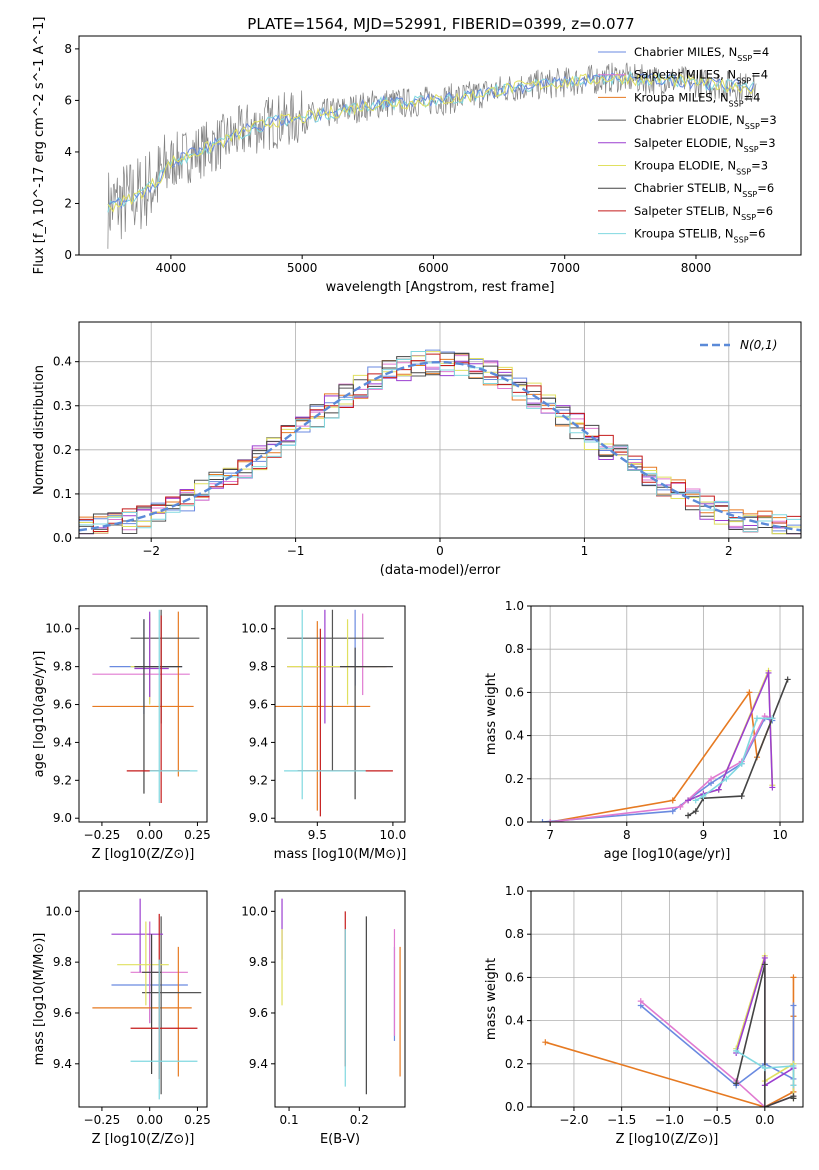  Describe the element at coordinates (149, 835) in the screenshot. I see `x-tick-label: 0.00` at that location.